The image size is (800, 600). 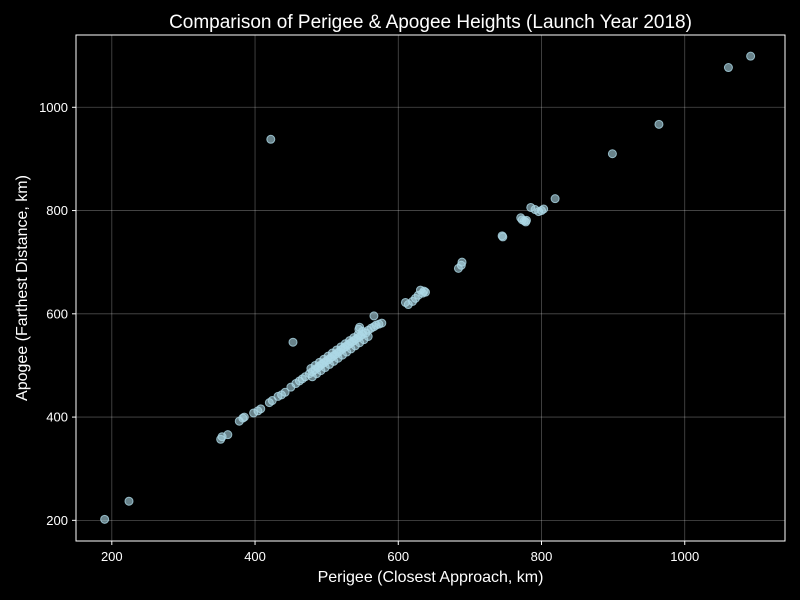 I want to click on x-tick-label: 400, so click(x=255, y=556).